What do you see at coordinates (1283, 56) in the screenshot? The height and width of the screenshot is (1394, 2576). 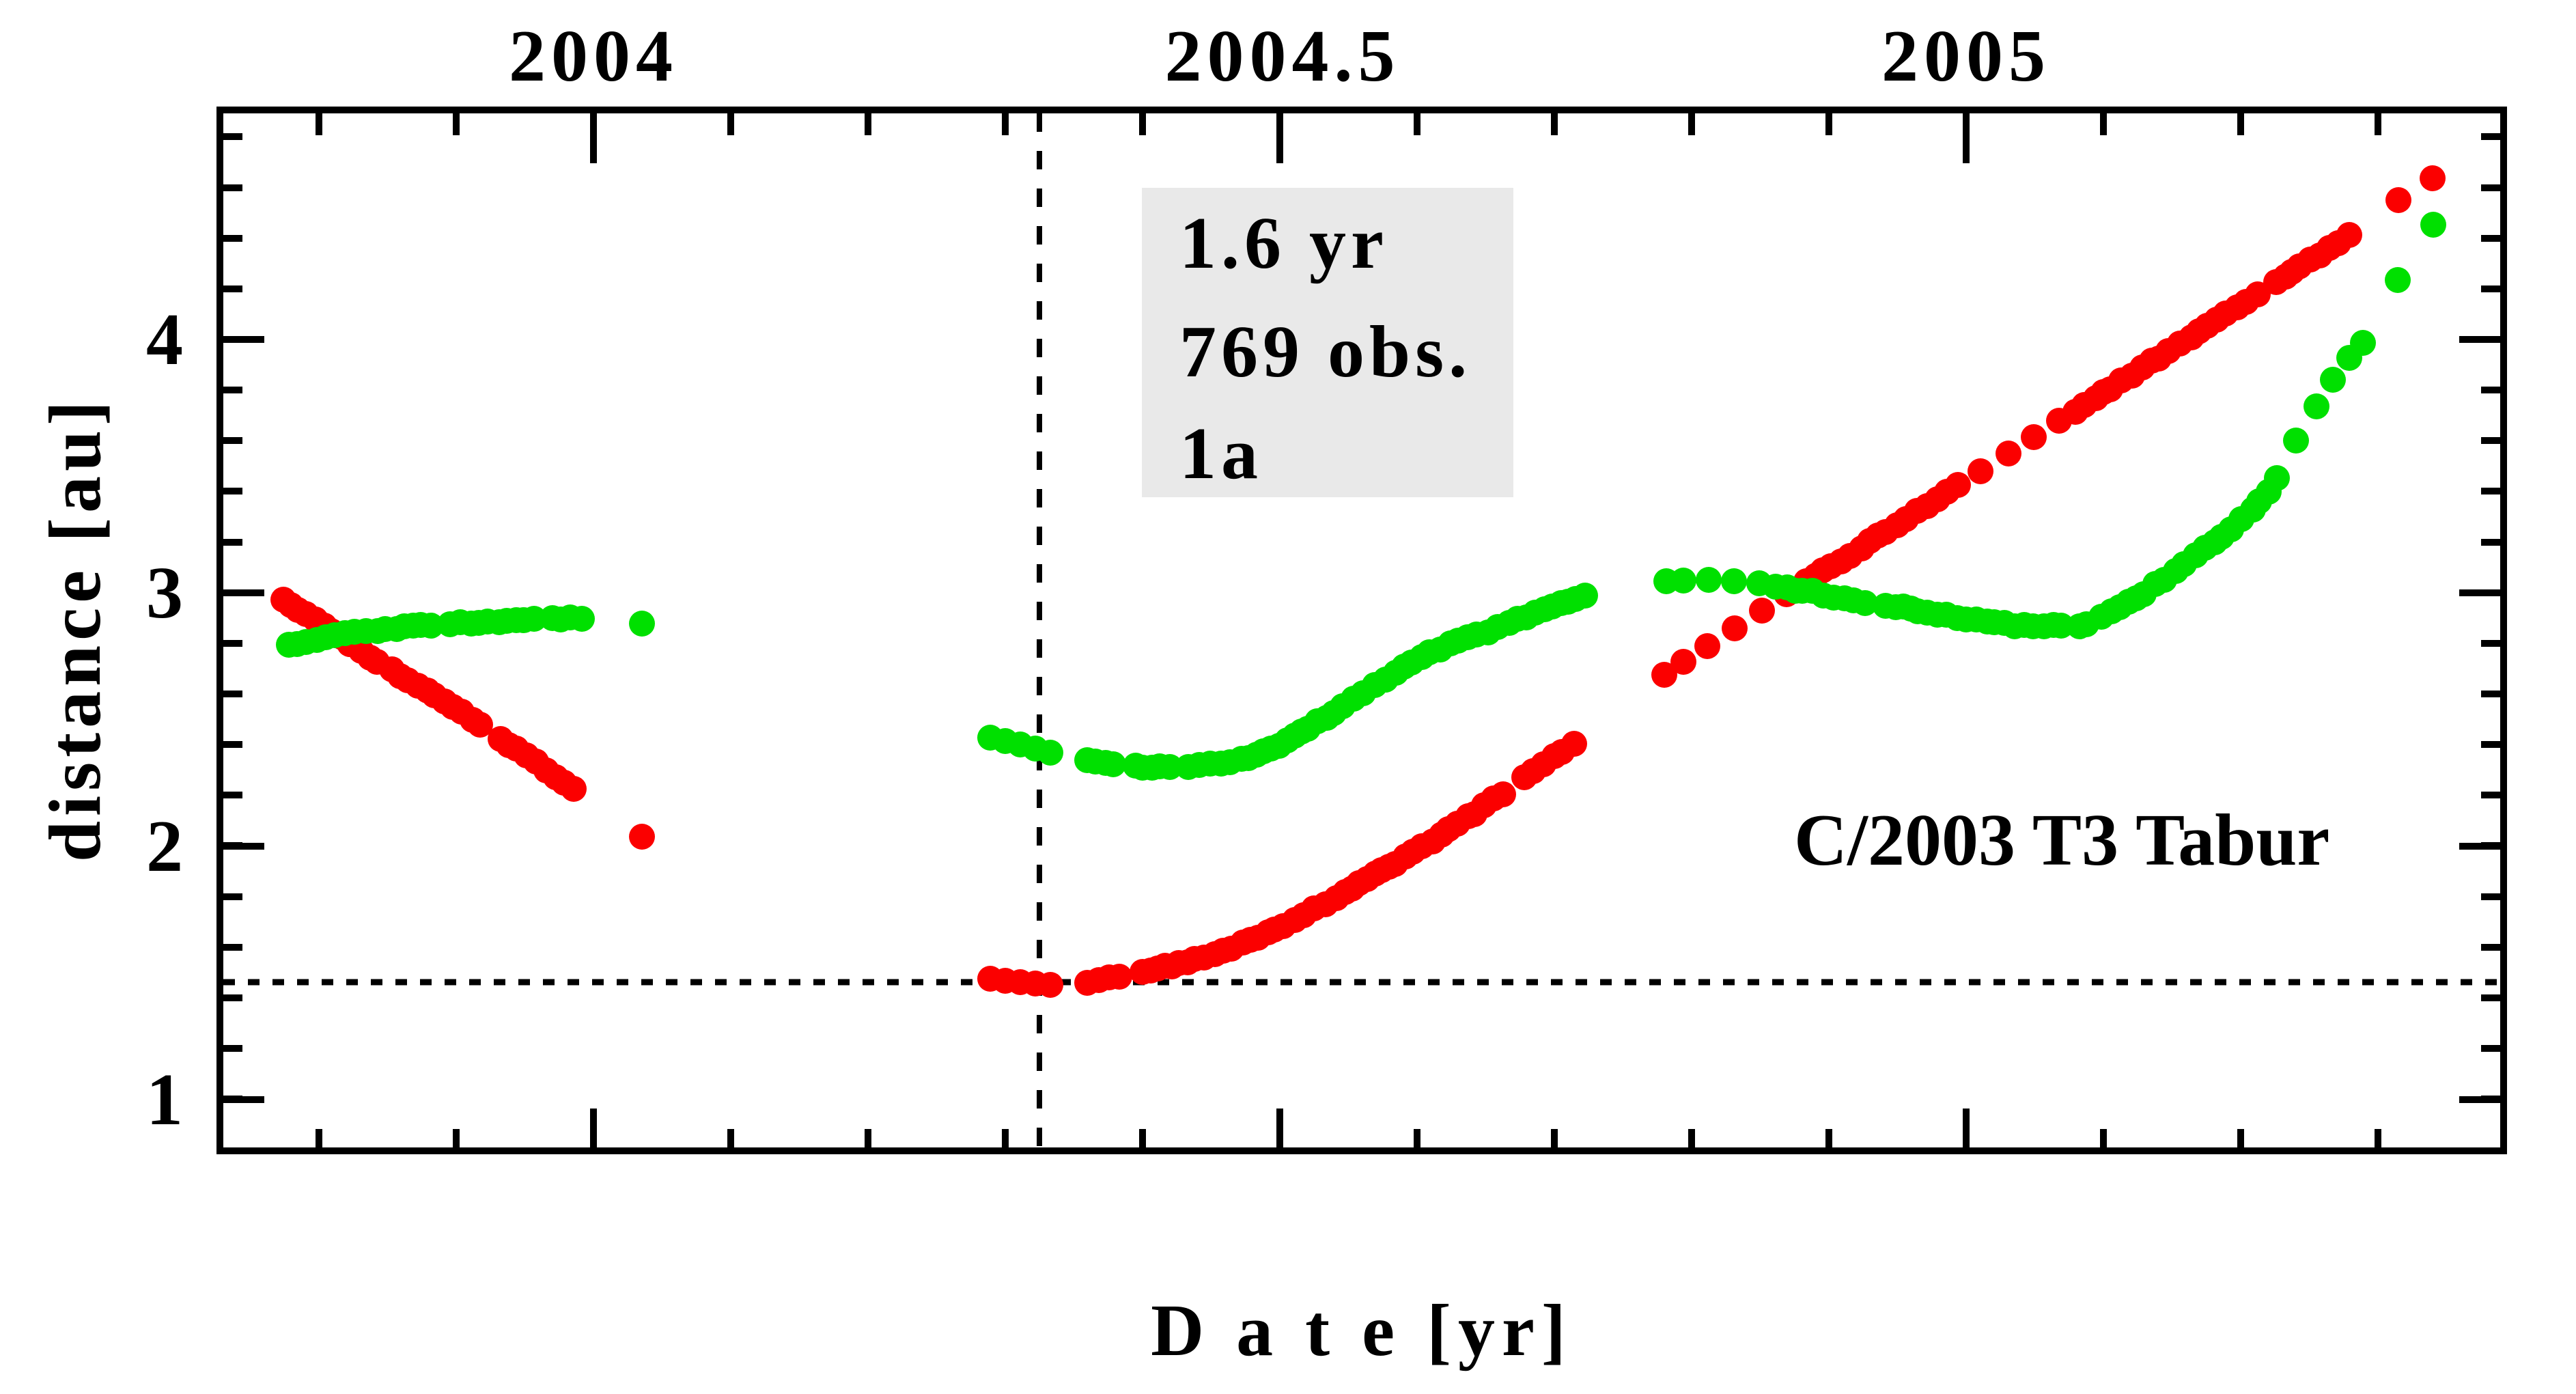 I see `svg-text: 2004.5` at bounding box center [1283, 56].